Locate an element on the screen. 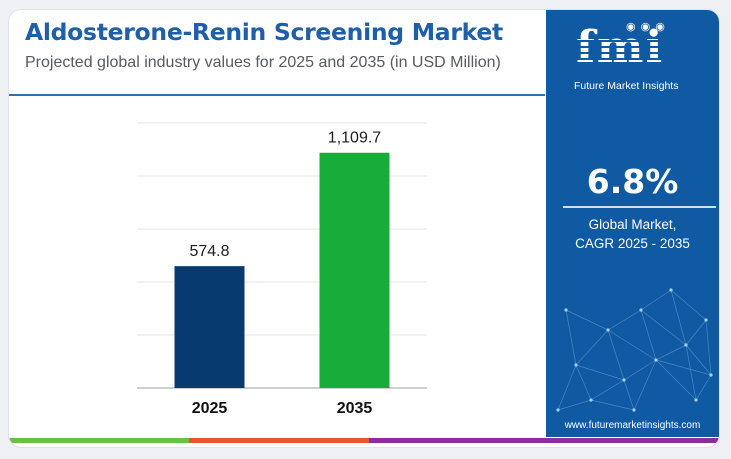 The height and width of the screenshot is (459, 731). x-tick-label-2025: 2025 is located at coordinates (210, 408).